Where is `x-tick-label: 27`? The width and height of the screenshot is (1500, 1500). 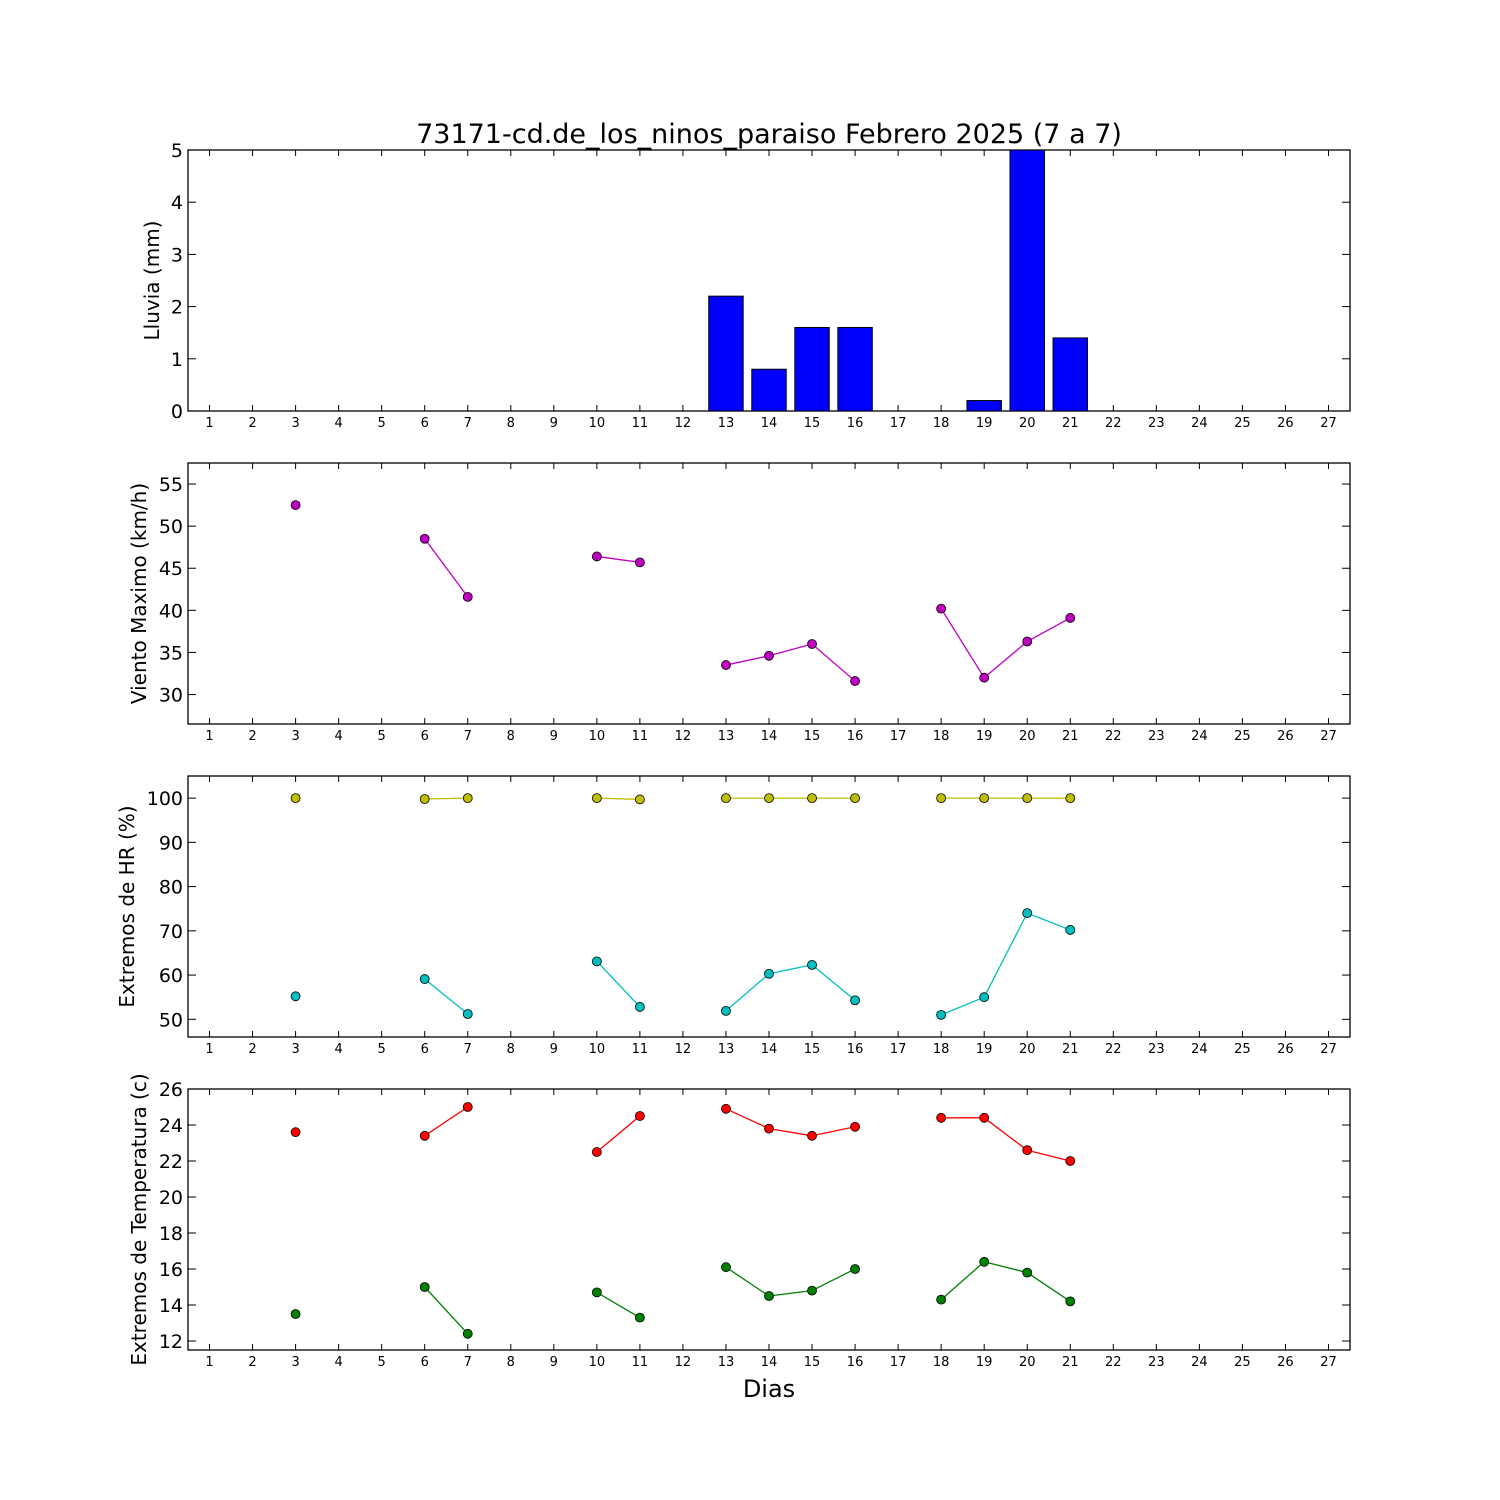
x-tick-label: 27 is located at coordinates (1328, 736).